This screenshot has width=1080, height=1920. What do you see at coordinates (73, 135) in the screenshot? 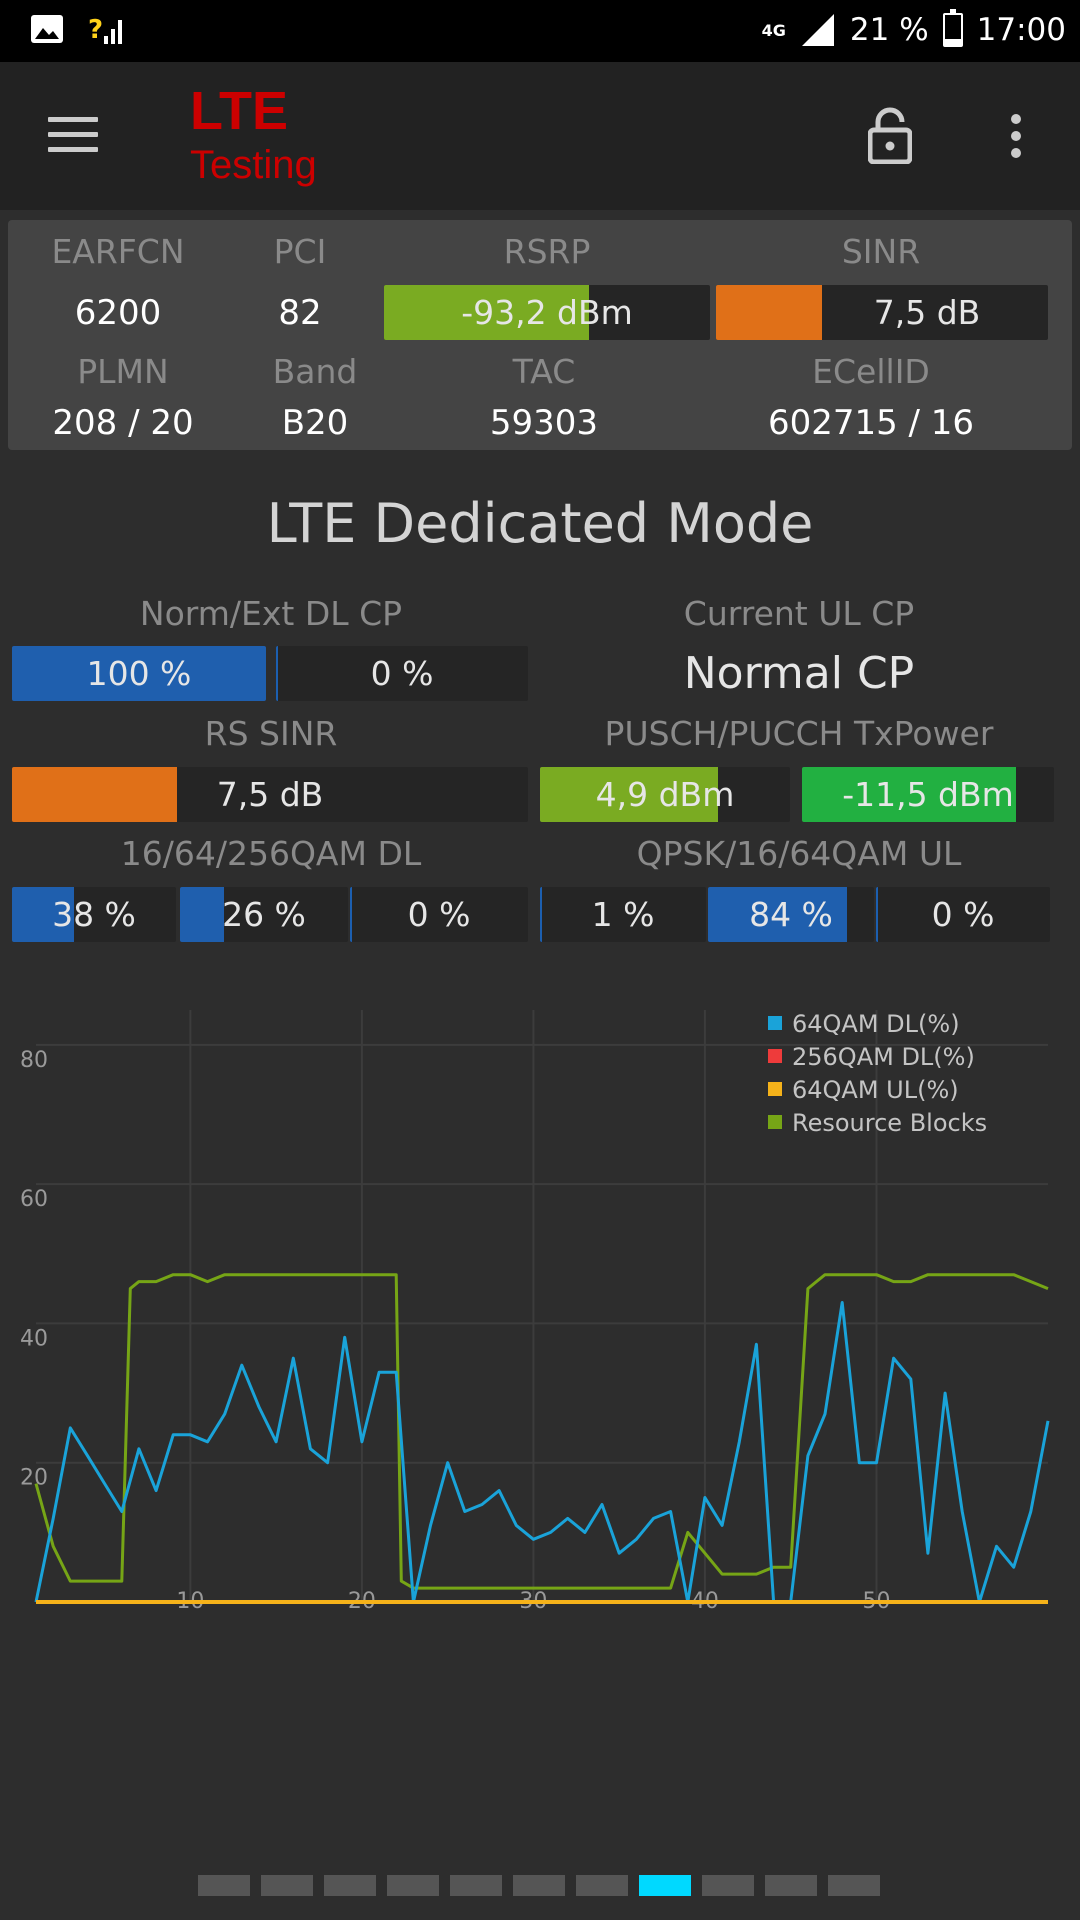
I see `menu-icon` at bounding box center [73, 135].